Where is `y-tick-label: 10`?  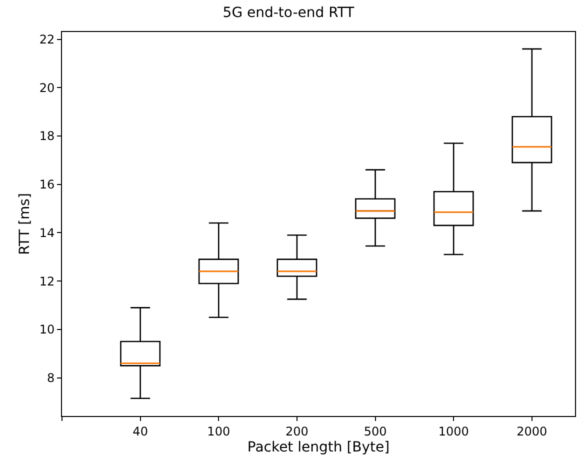
y-tick-label: 10 is located at coordinates (47, 329).